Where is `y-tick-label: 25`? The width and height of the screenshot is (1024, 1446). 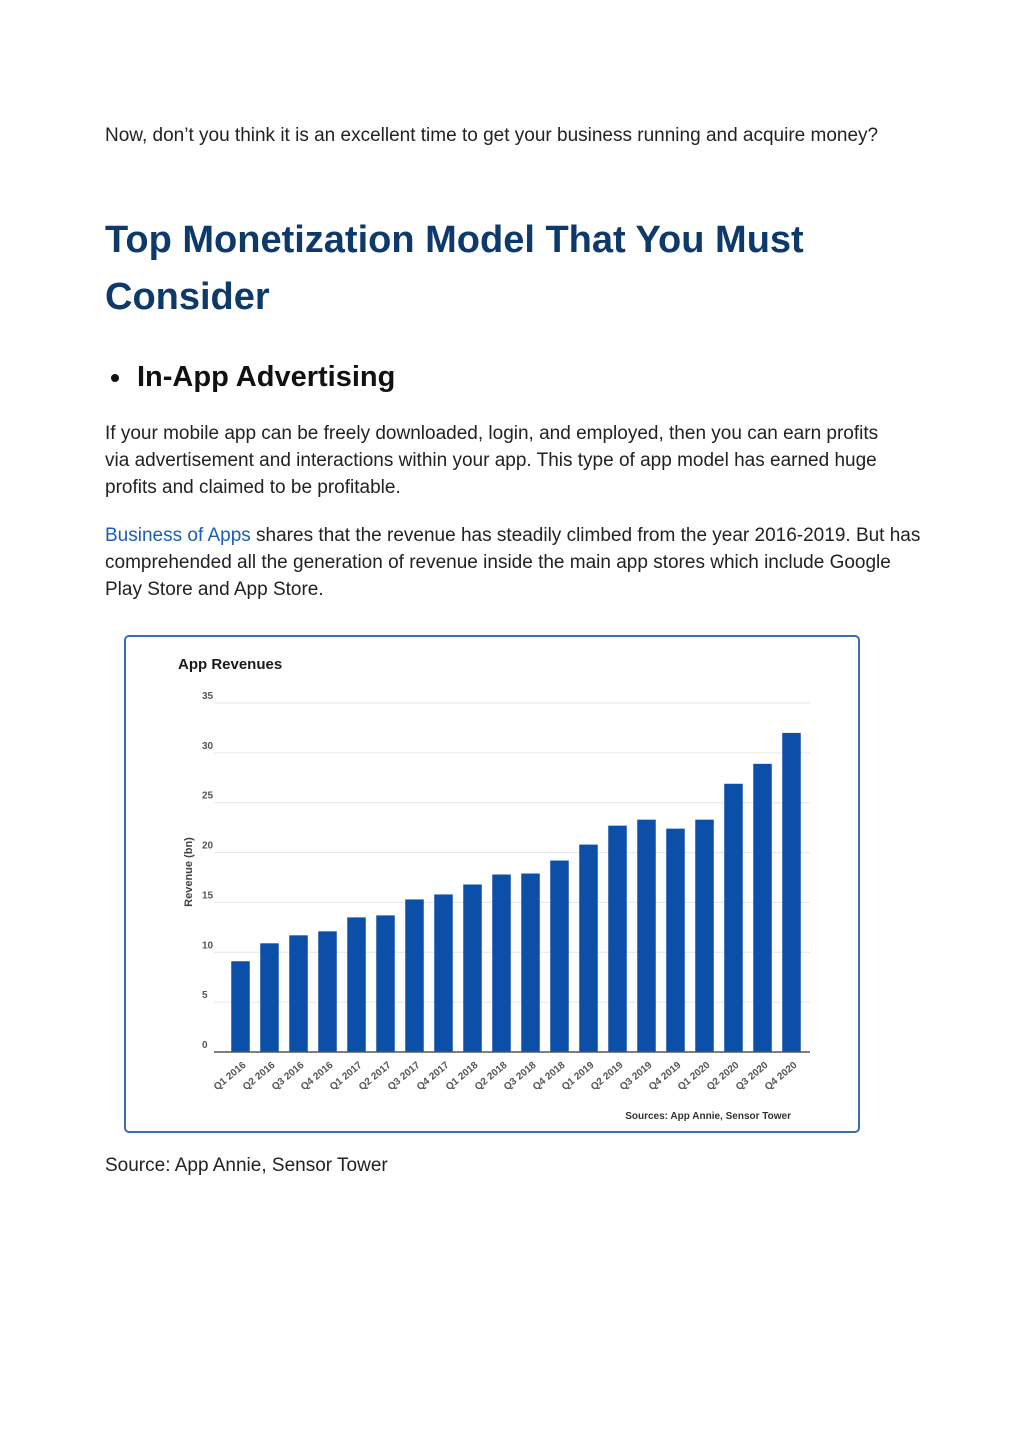
y-tick-label: 25 is located at coordinates (208, 796).